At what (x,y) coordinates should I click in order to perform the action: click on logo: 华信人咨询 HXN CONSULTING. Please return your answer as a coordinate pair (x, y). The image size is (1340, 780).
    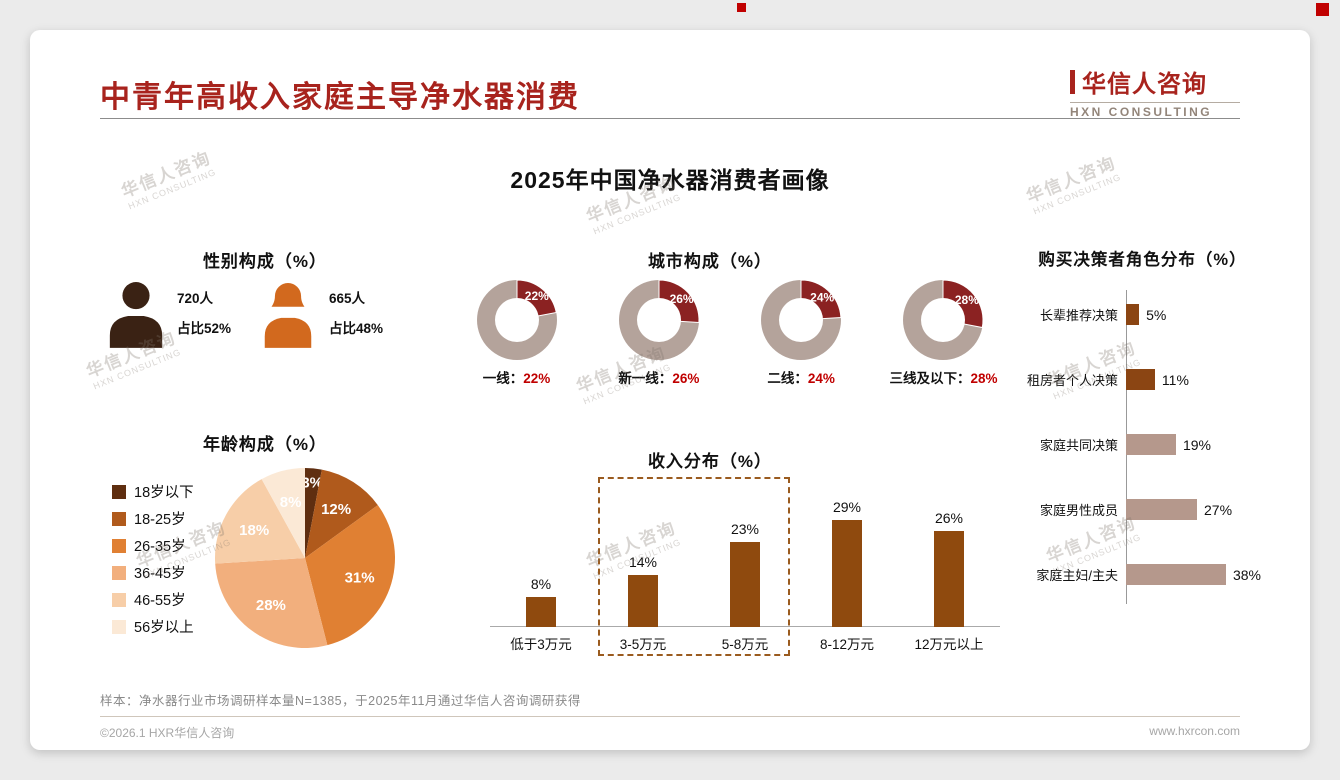
    Looking at the image, I should click on (1155, 91).